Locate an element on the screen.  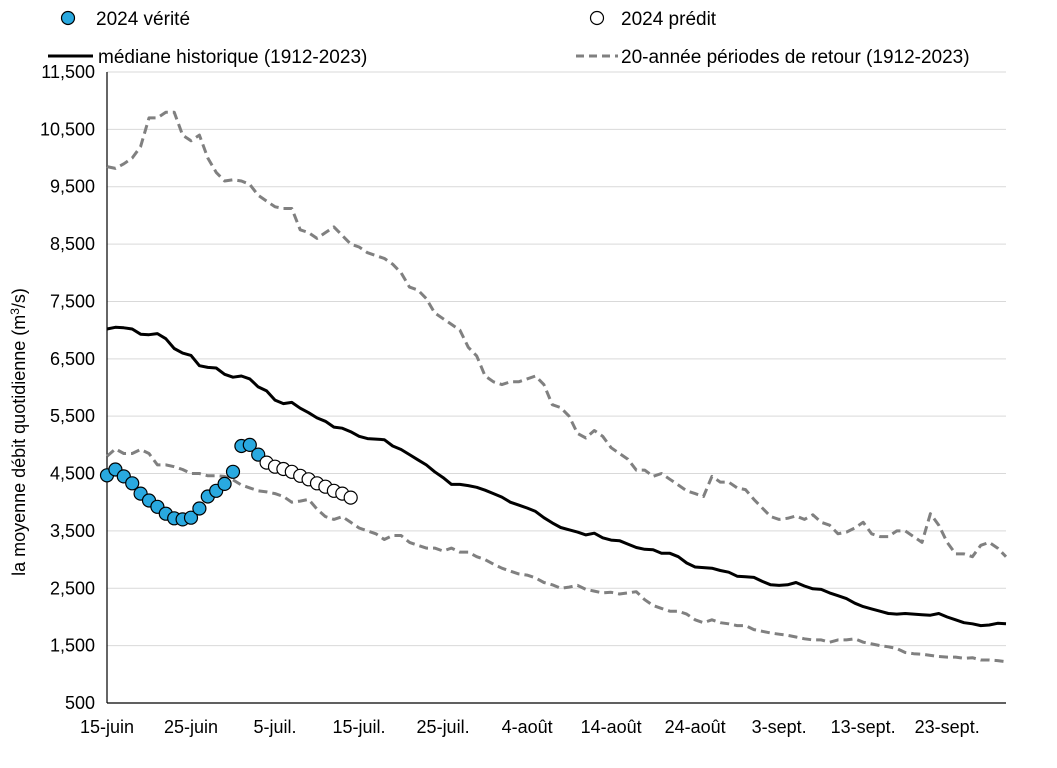
legend-item-return: 20-année périodes de retour (1912-2023) is located at coordinates (773, 57).